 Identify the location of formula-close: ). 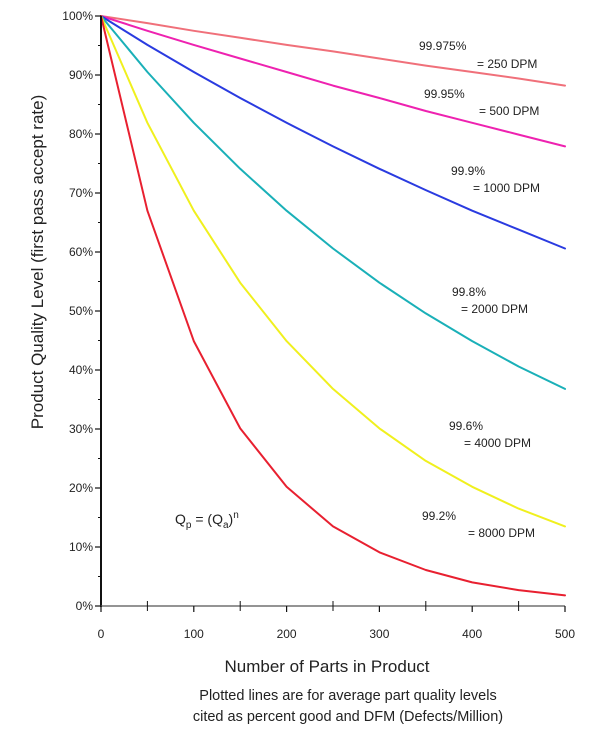
(231, 519).